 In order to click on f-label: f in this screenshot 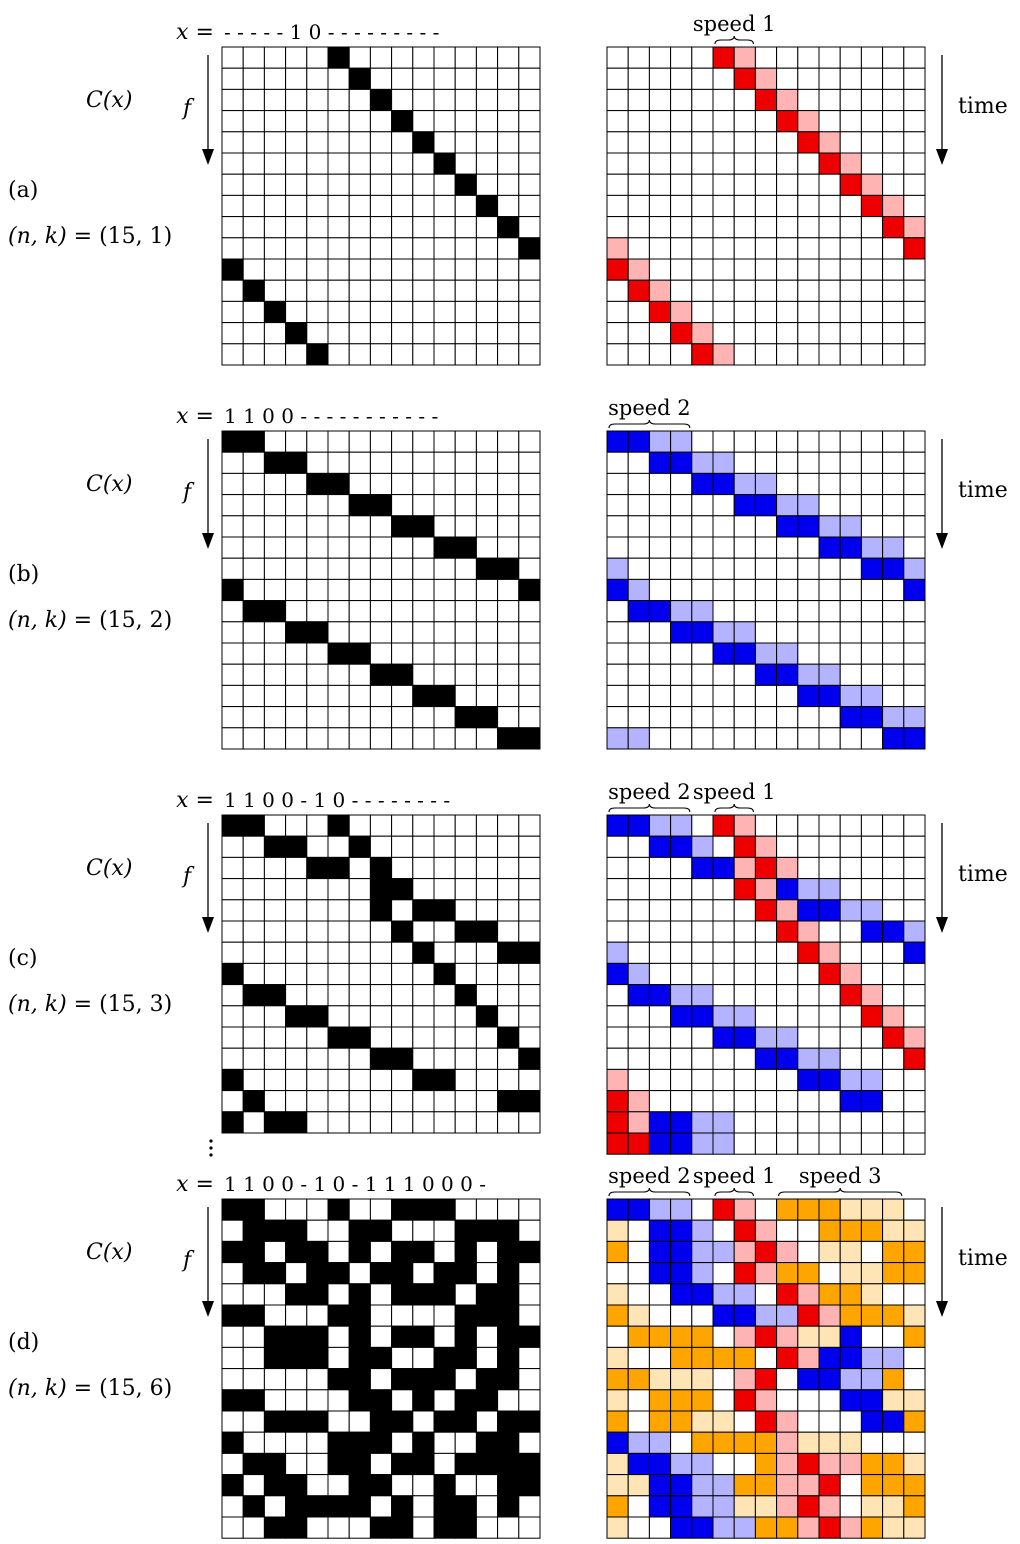, I will do `click(188, 876)`.